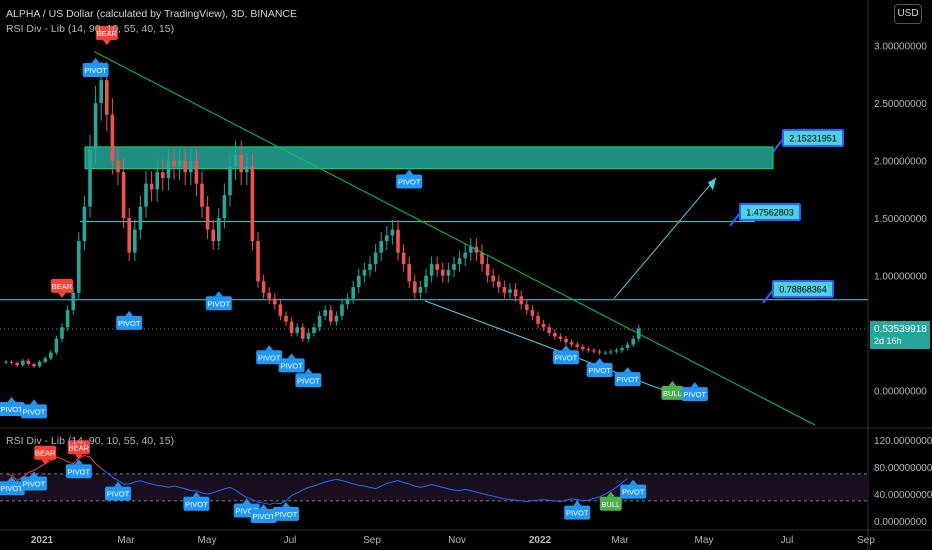 This screenshot has width=932, height=550. Describe the element at coordinates (908, 14) in the screenshot. I see `currency-button: USD` at that location.